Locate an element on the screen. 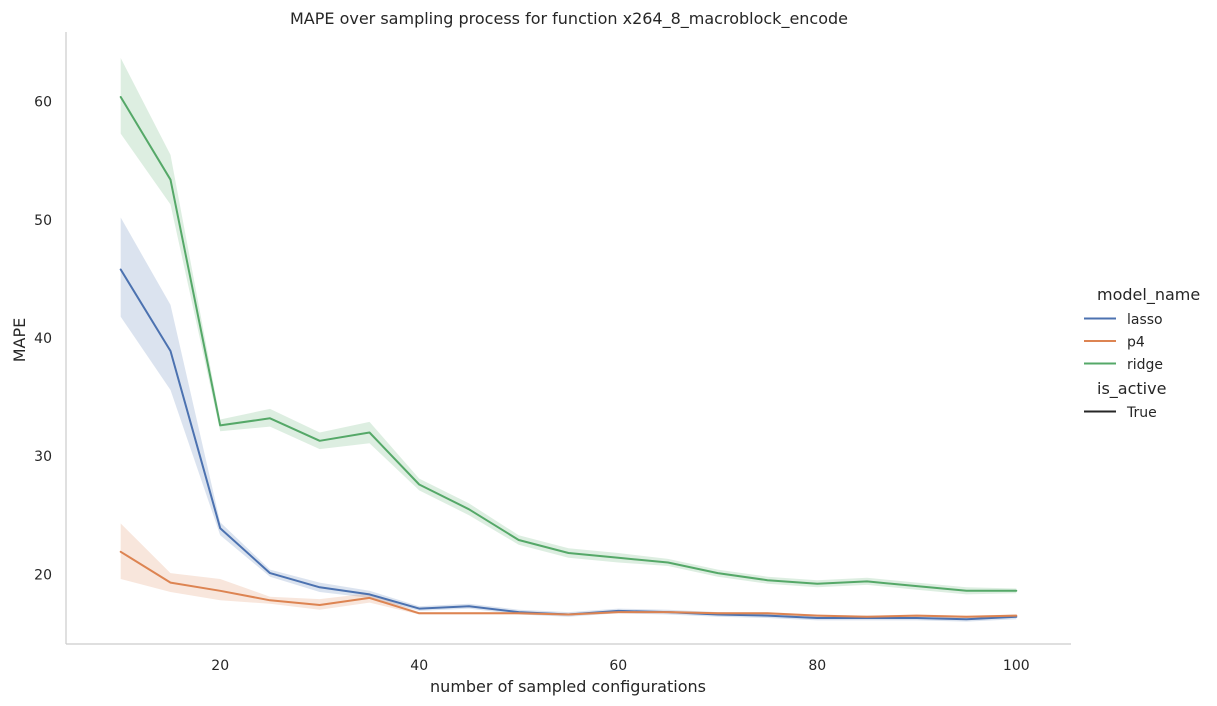 The width and height of the screenshot is (1217, 706). legend-label-p4: p4 is located at coordinates (1136, 343).